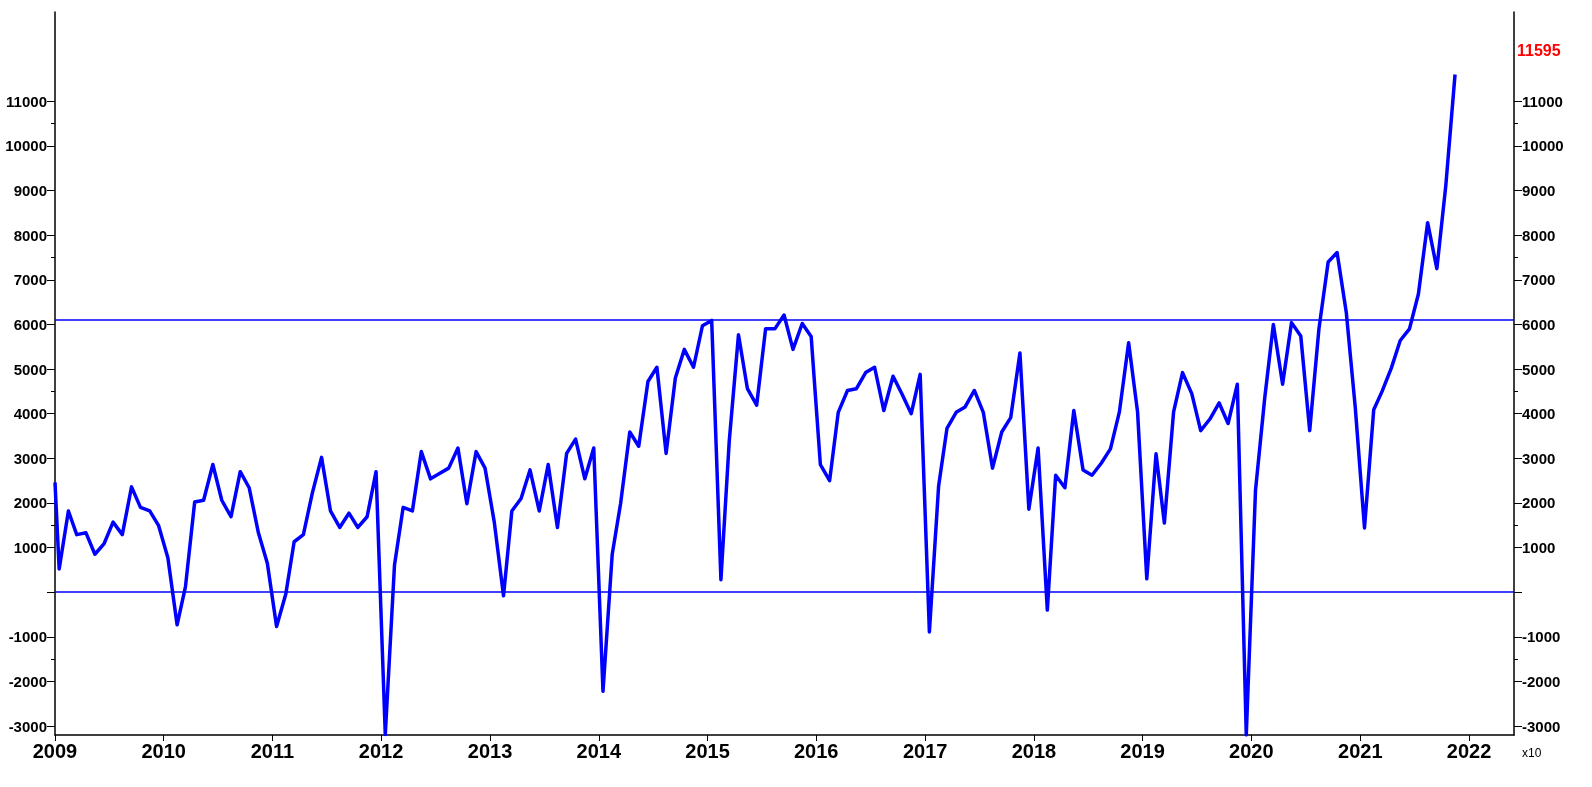 This screenshot has height=787, width=1592. What do you see at coordinates (1539, 414) in the screenshot?
I see `y2-tick-label: 4000` at bounding box center [1539, 414].